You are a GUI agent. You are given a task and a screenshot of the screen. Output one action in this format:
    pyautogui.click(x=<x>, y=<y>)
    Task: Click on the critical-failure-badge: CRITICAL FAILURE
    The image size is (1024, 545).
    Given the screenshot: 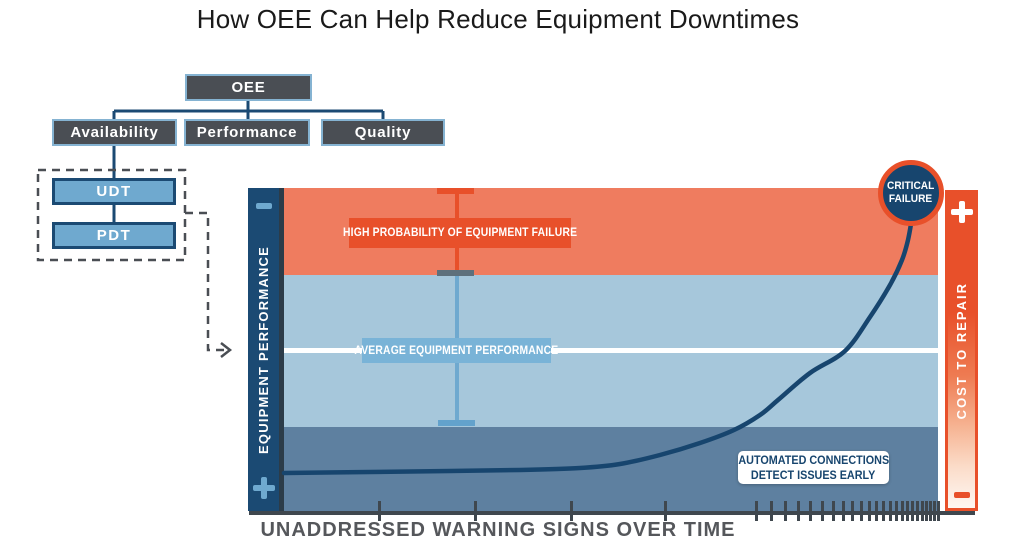 What is the action you would take?
    pyautogui.click(x=911, y=193)
    